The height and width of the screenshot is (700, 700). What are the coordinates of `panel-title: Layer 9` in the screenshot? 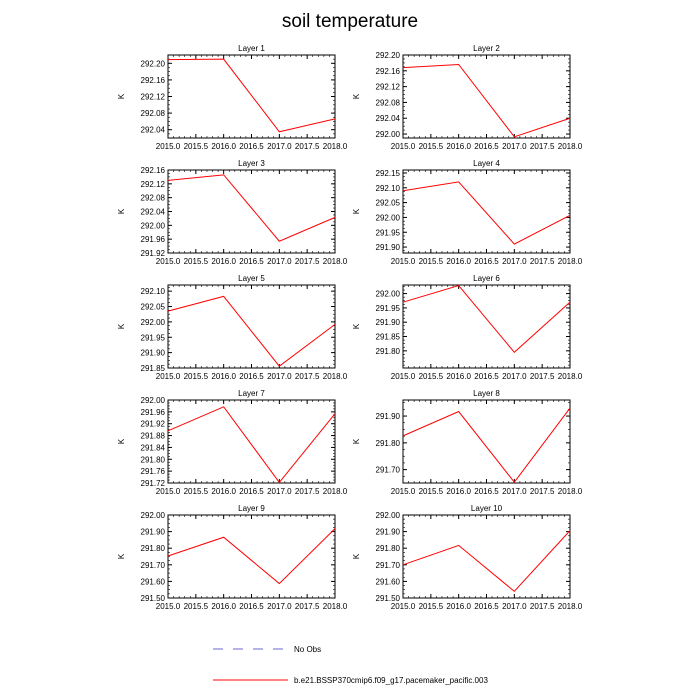 It's located at (251, 508).